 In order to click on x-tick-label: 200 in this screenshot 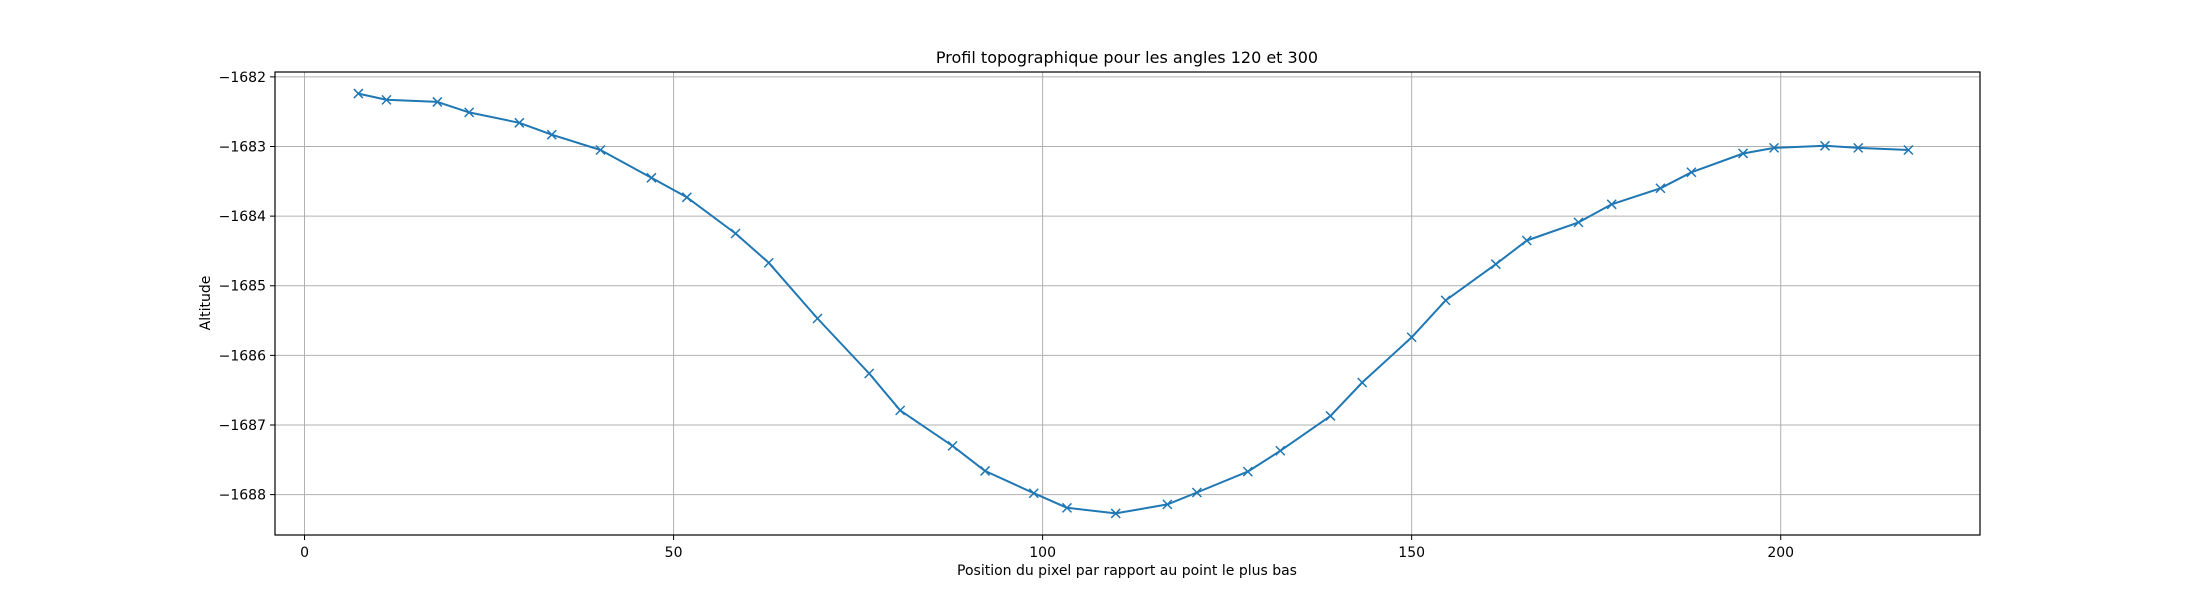, I will do `click(1780, 553)`.